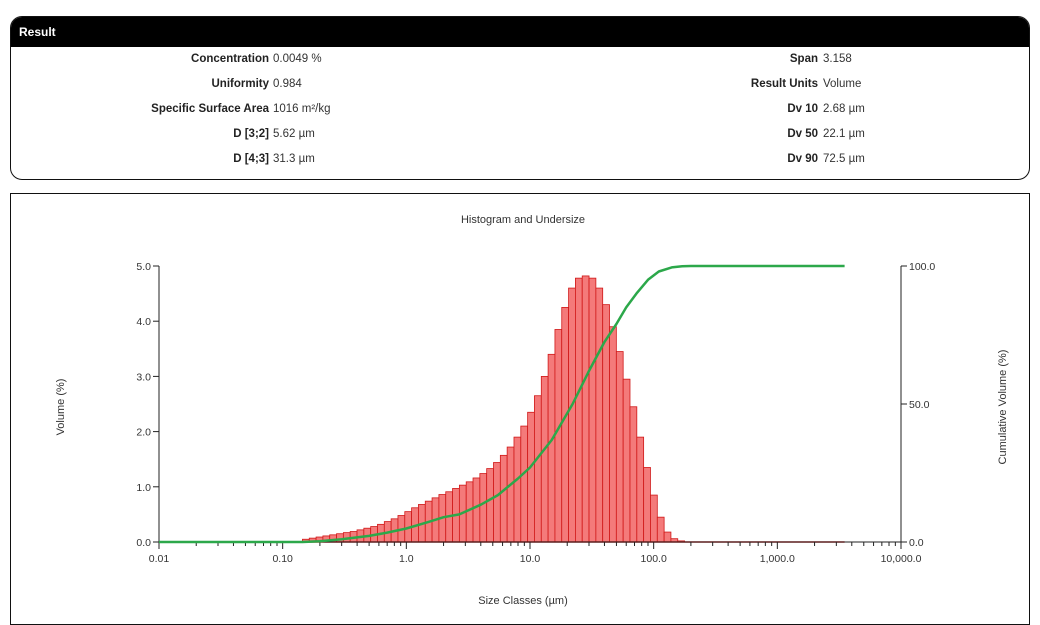  Describe the element at coordinates (159, 559) in the screenshot. I see `x-tick-label: 0.01` at that location.